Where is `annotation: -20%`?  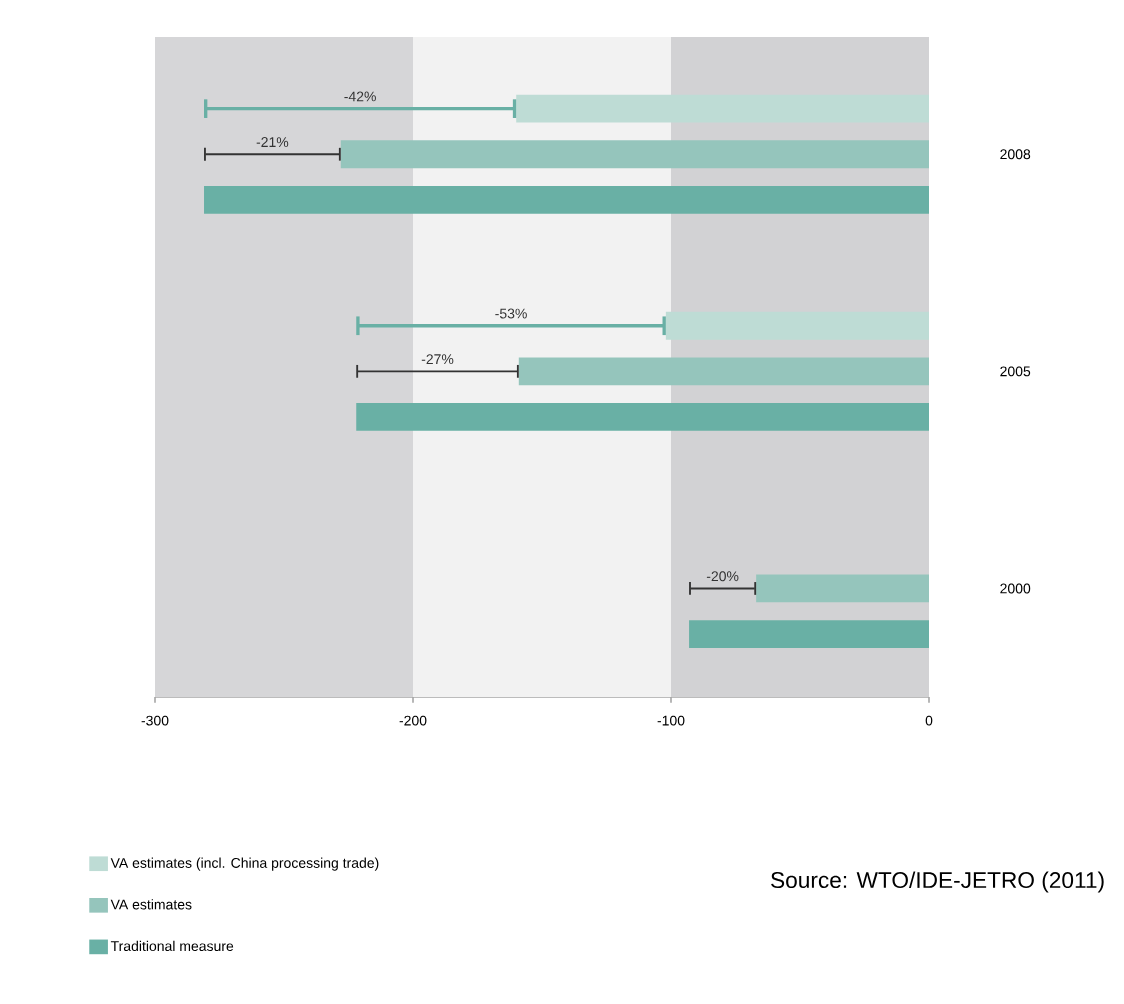
annotation: -20% is located at coordinates (722, 576).